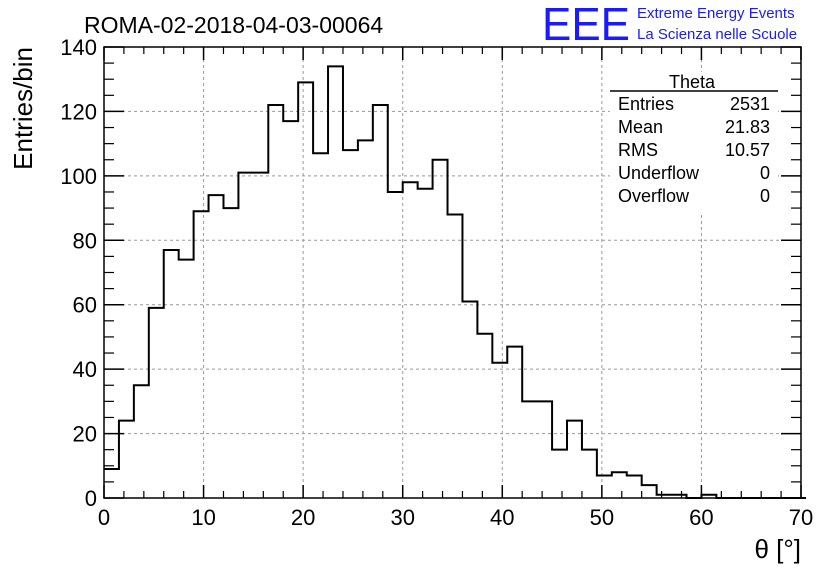  Describe the element at coordinates (638, 150) in the screenshot. I see `stats-row-label: RMS` at that location.